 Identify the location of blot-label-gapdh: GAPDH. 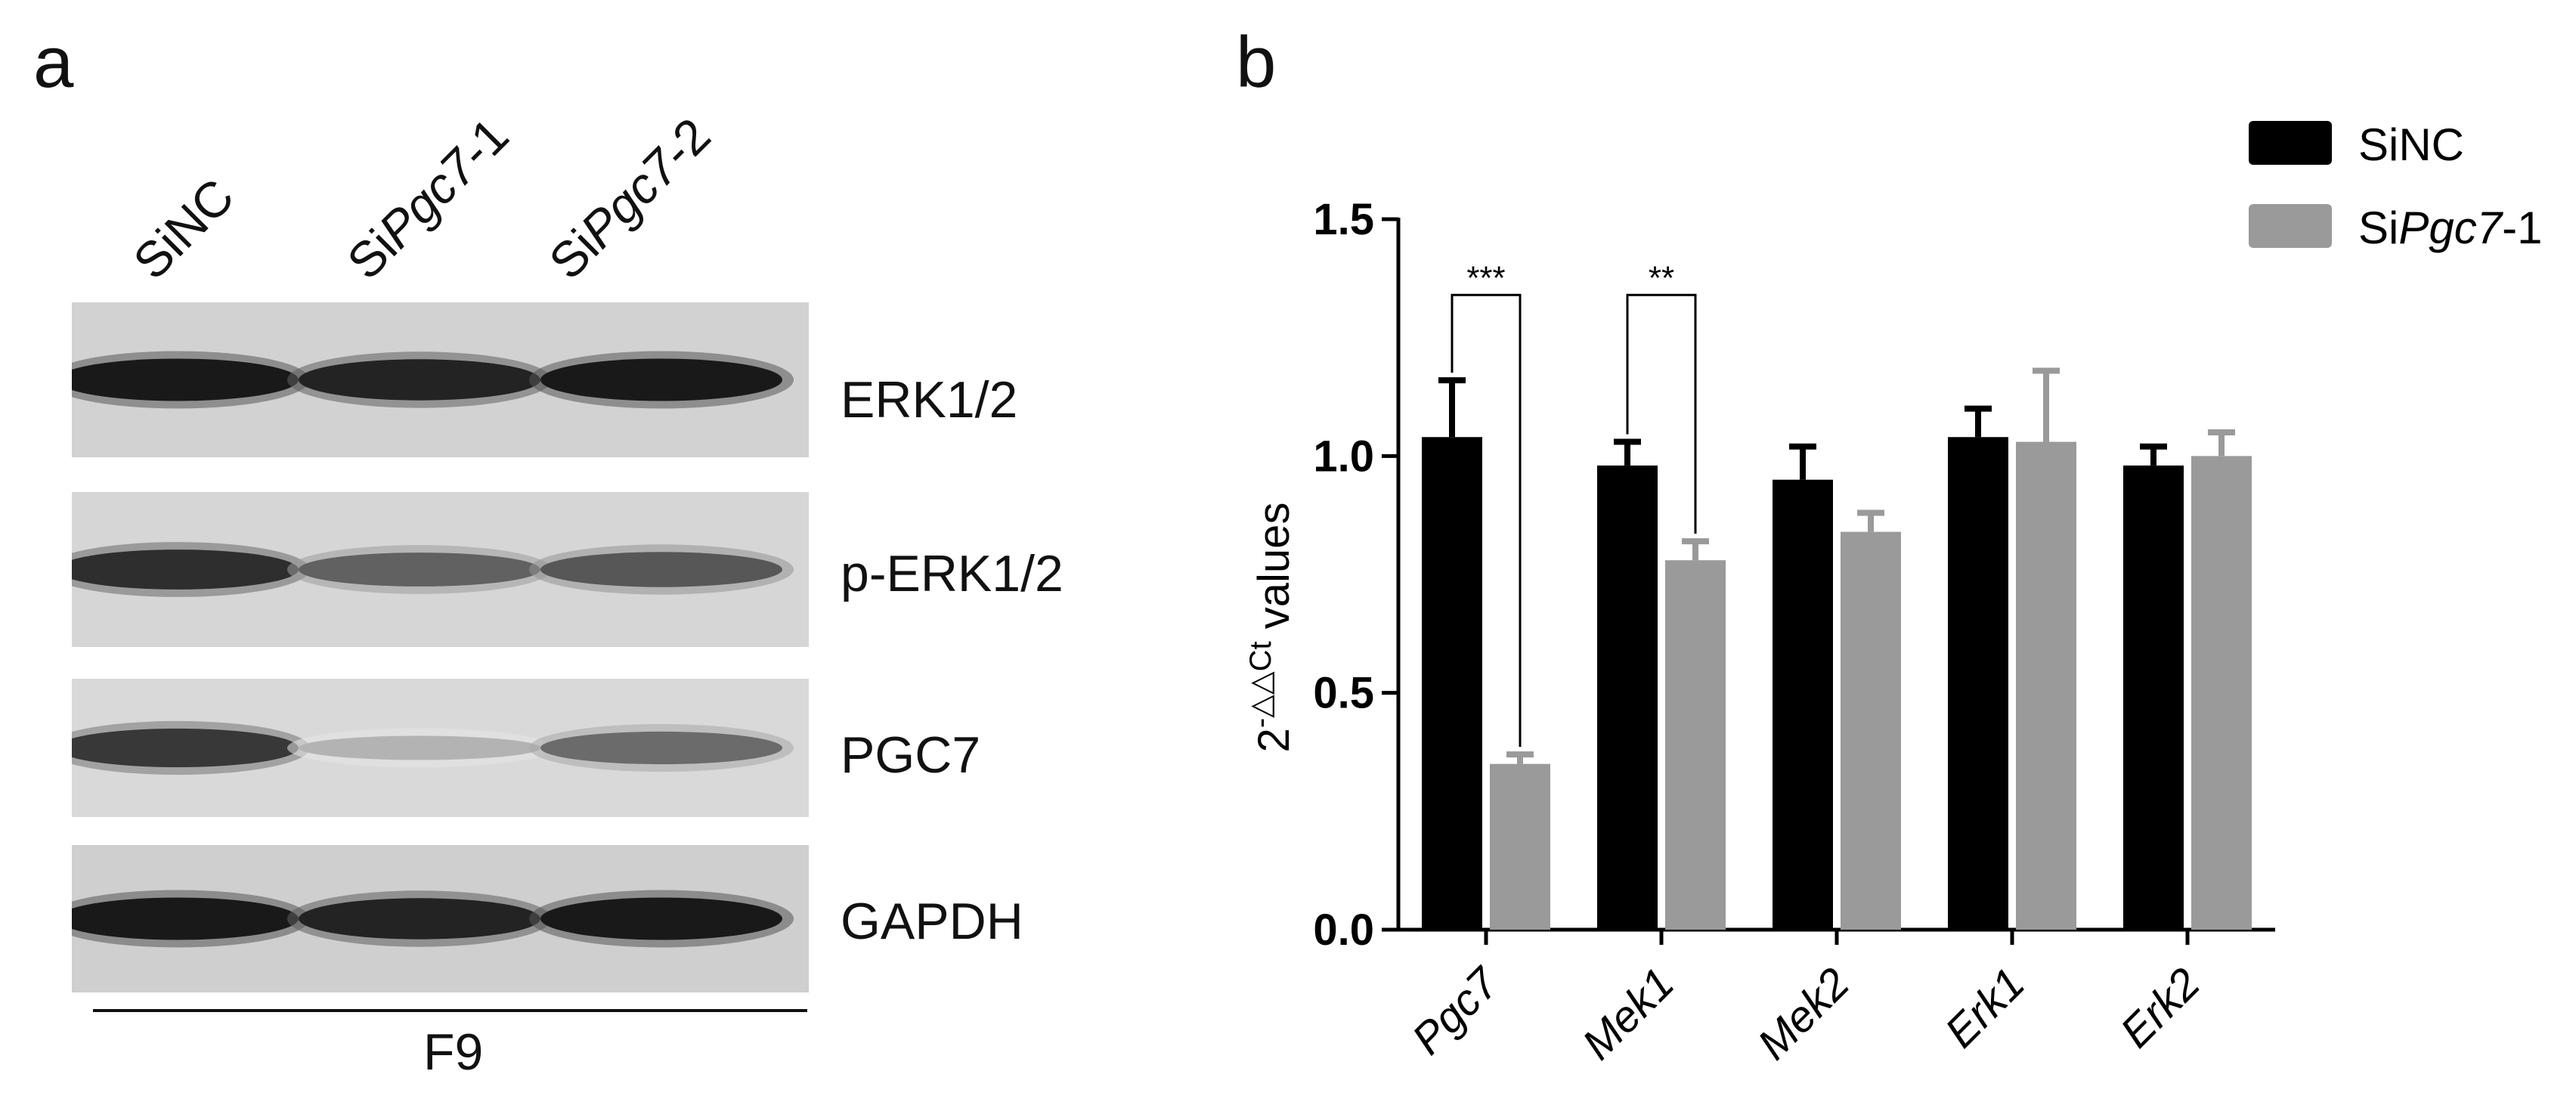
(932, 922).